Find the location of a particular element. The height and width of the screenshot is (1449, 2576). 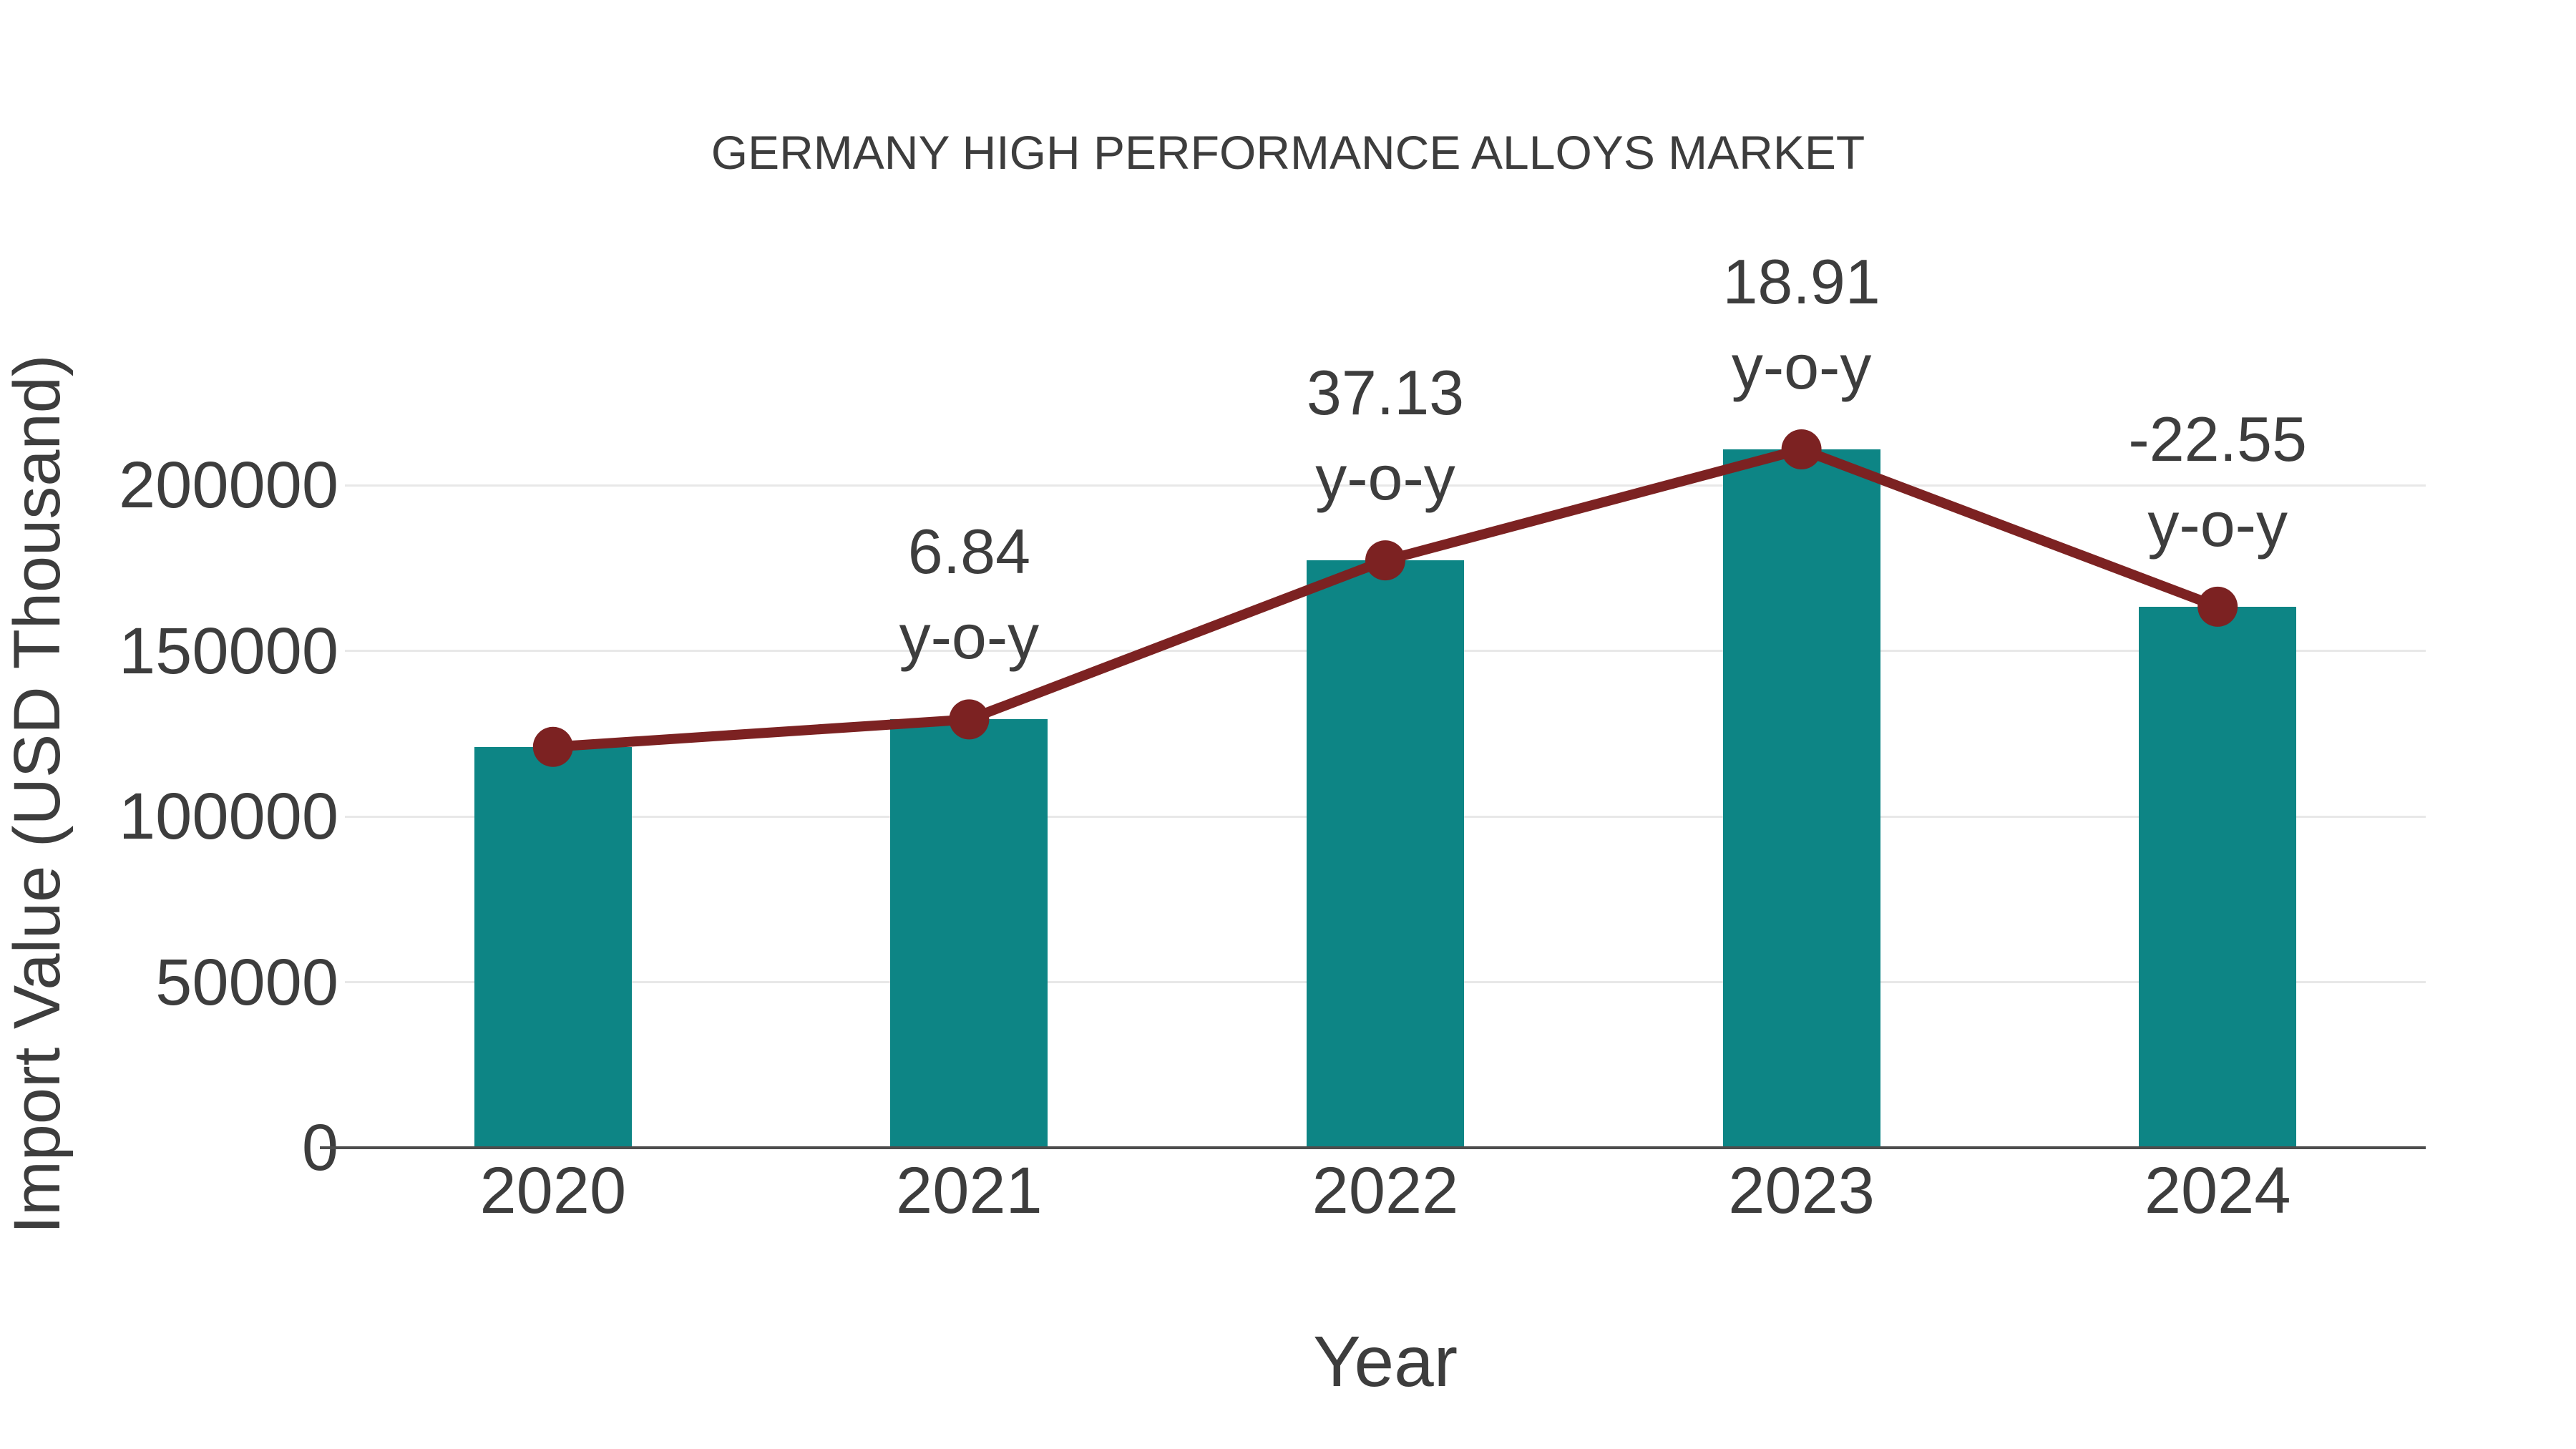

annotation-2023-value: 18.91 is located at coordinates (1801, 281).